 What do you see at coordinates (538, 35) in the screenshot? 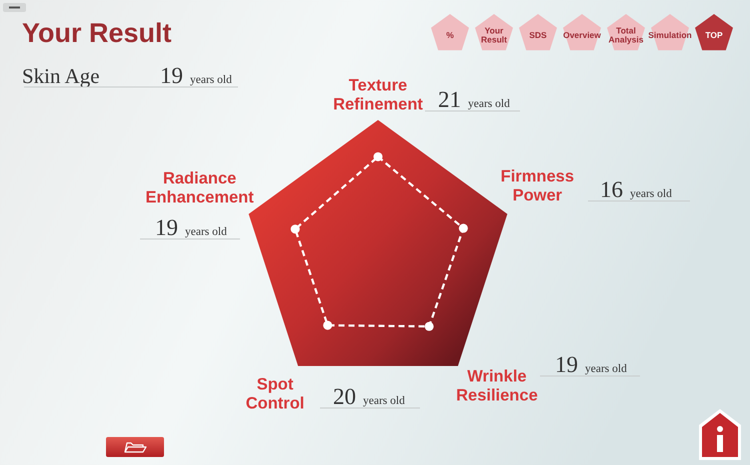
I see `text: SDS` at bounding box center [538, 35].